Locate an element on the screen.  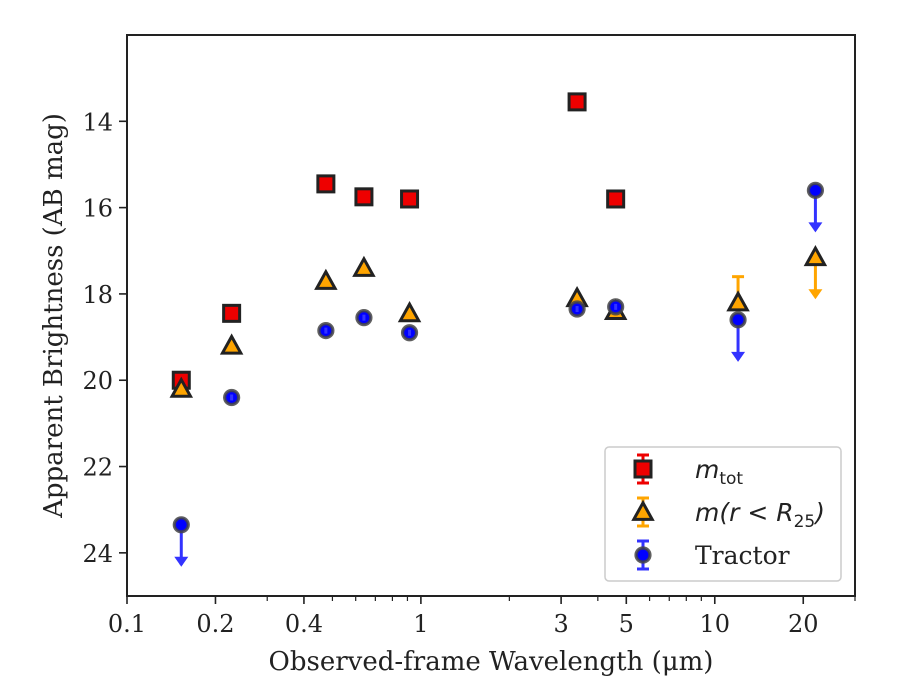
x-tick-label: 5 is located at coordinates (626, 624).